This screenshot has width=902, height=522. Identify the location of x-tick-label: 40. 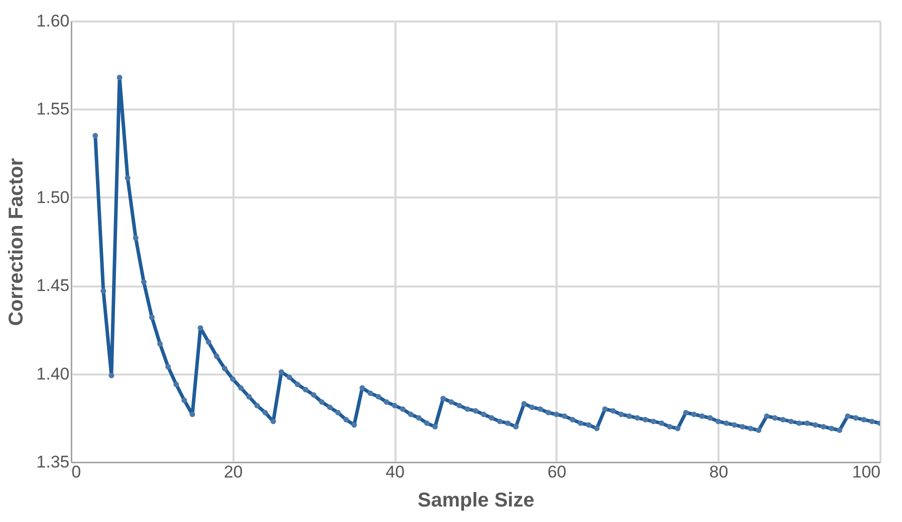
(395, 472).